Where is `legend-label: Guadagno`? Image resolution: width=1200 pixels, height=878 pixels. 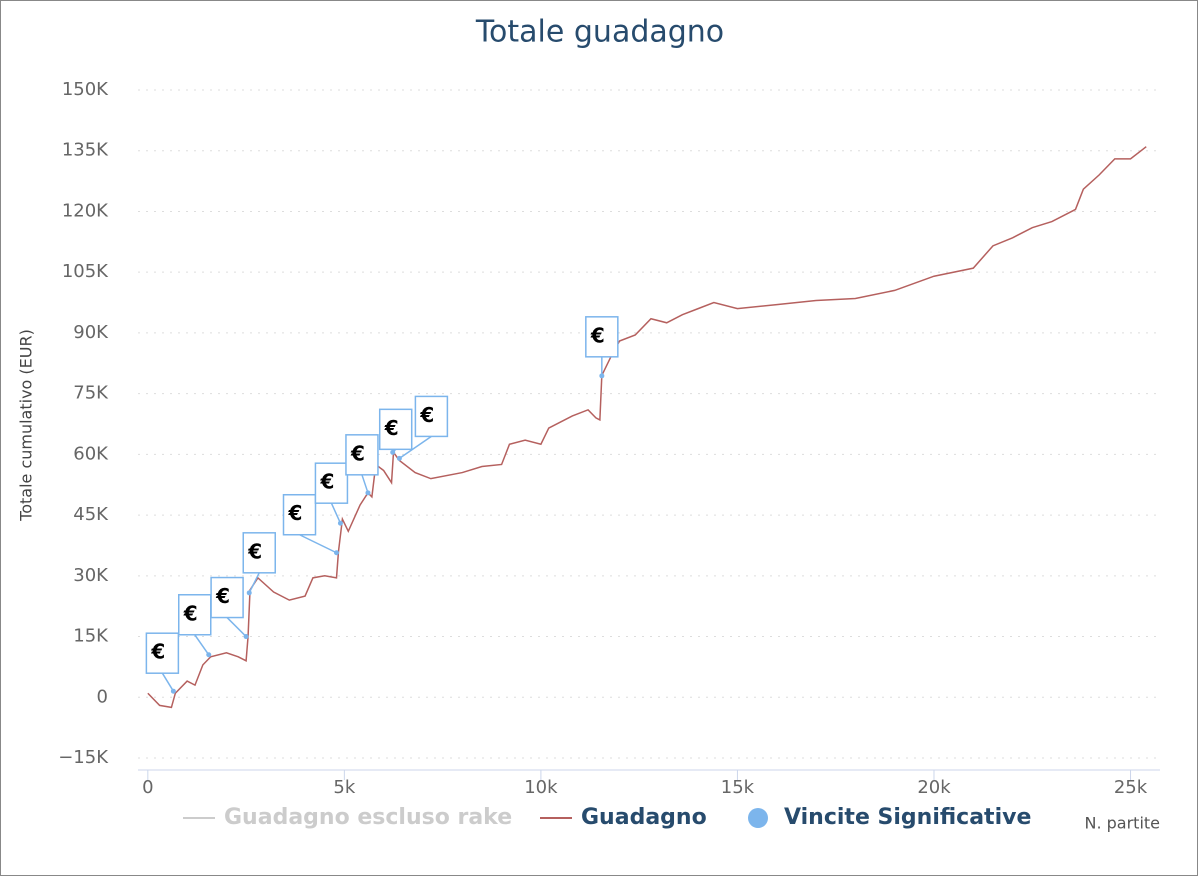 legend-label: Guadagno is located at coordinates (644, 817).